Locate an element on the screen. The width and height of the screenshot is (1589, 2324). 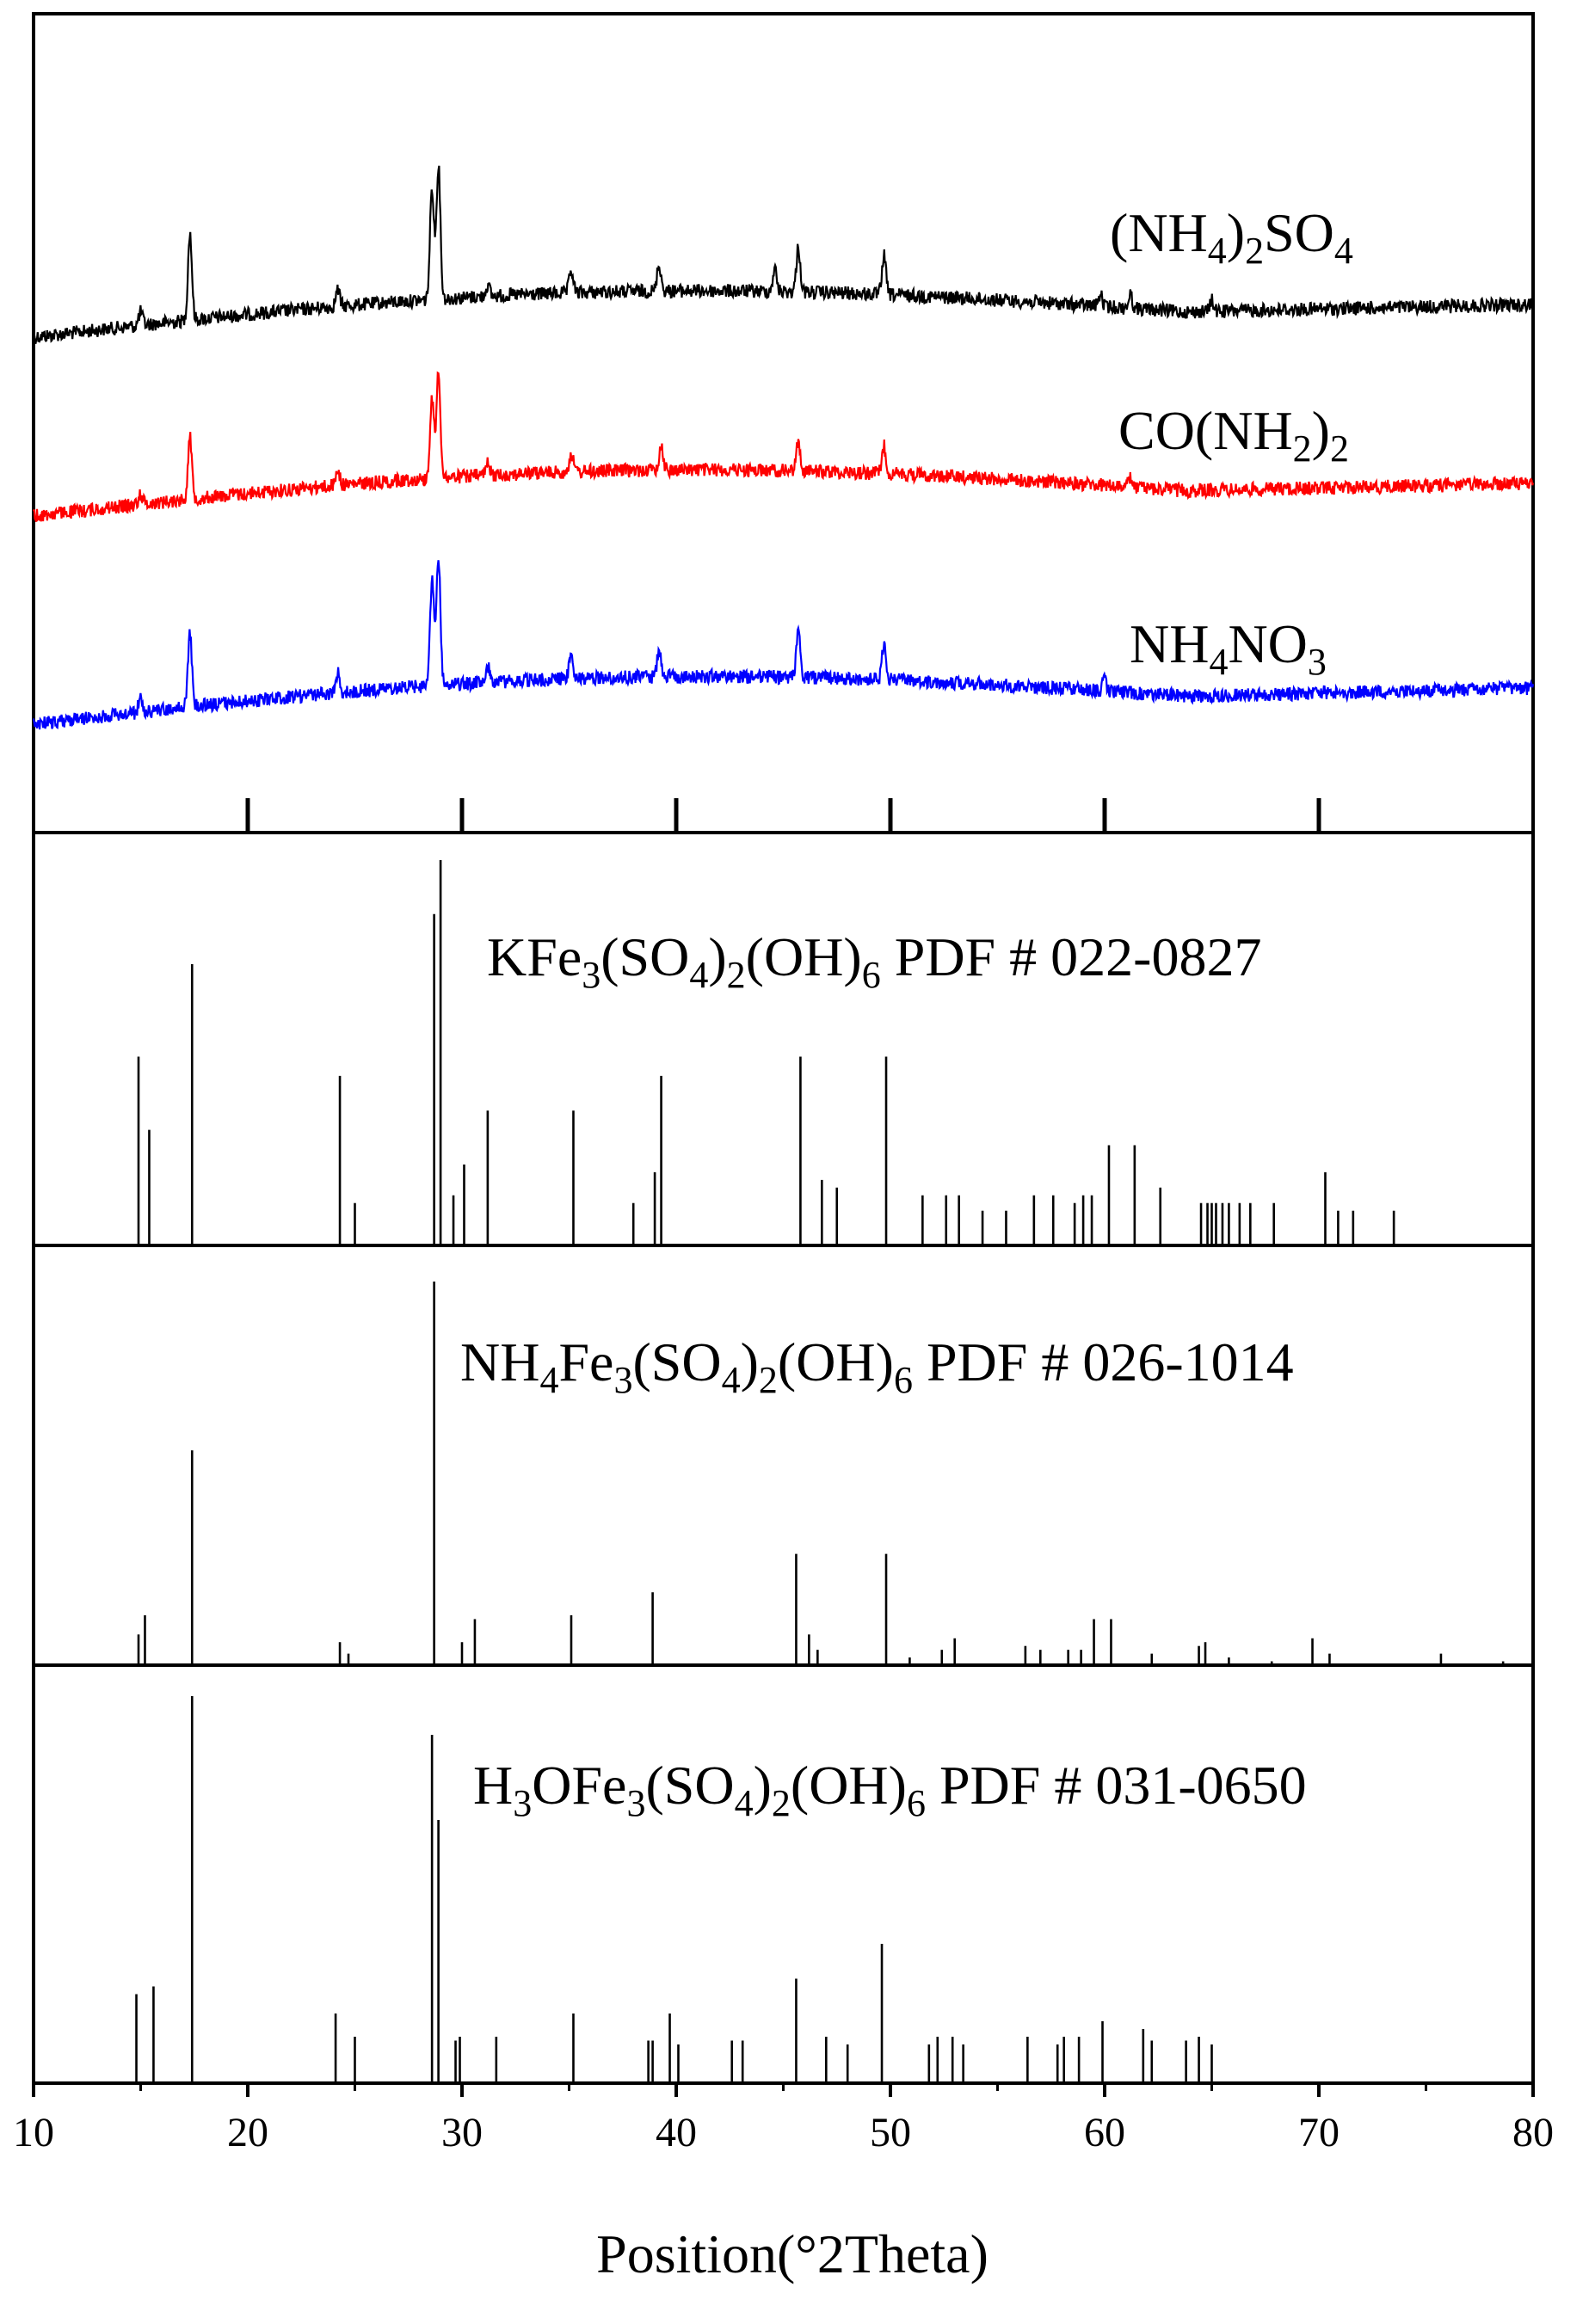
formula-text: Fe is located at coordinates (585, 1362).